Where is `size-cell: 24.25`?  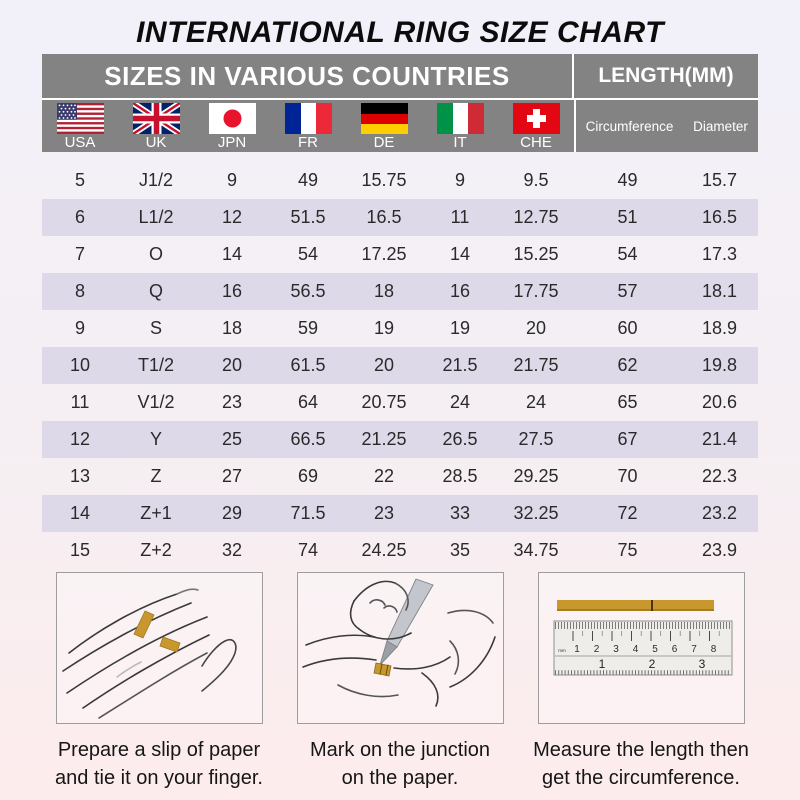 size-cell: 24.25 is located at coordinates (384, 550).